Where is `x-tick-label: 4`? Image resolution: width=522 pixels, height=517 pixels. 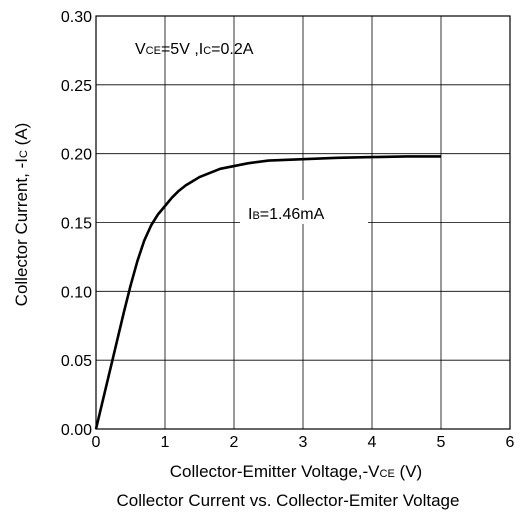 x-tick-label: 4 is located at coordinates (372, 442).